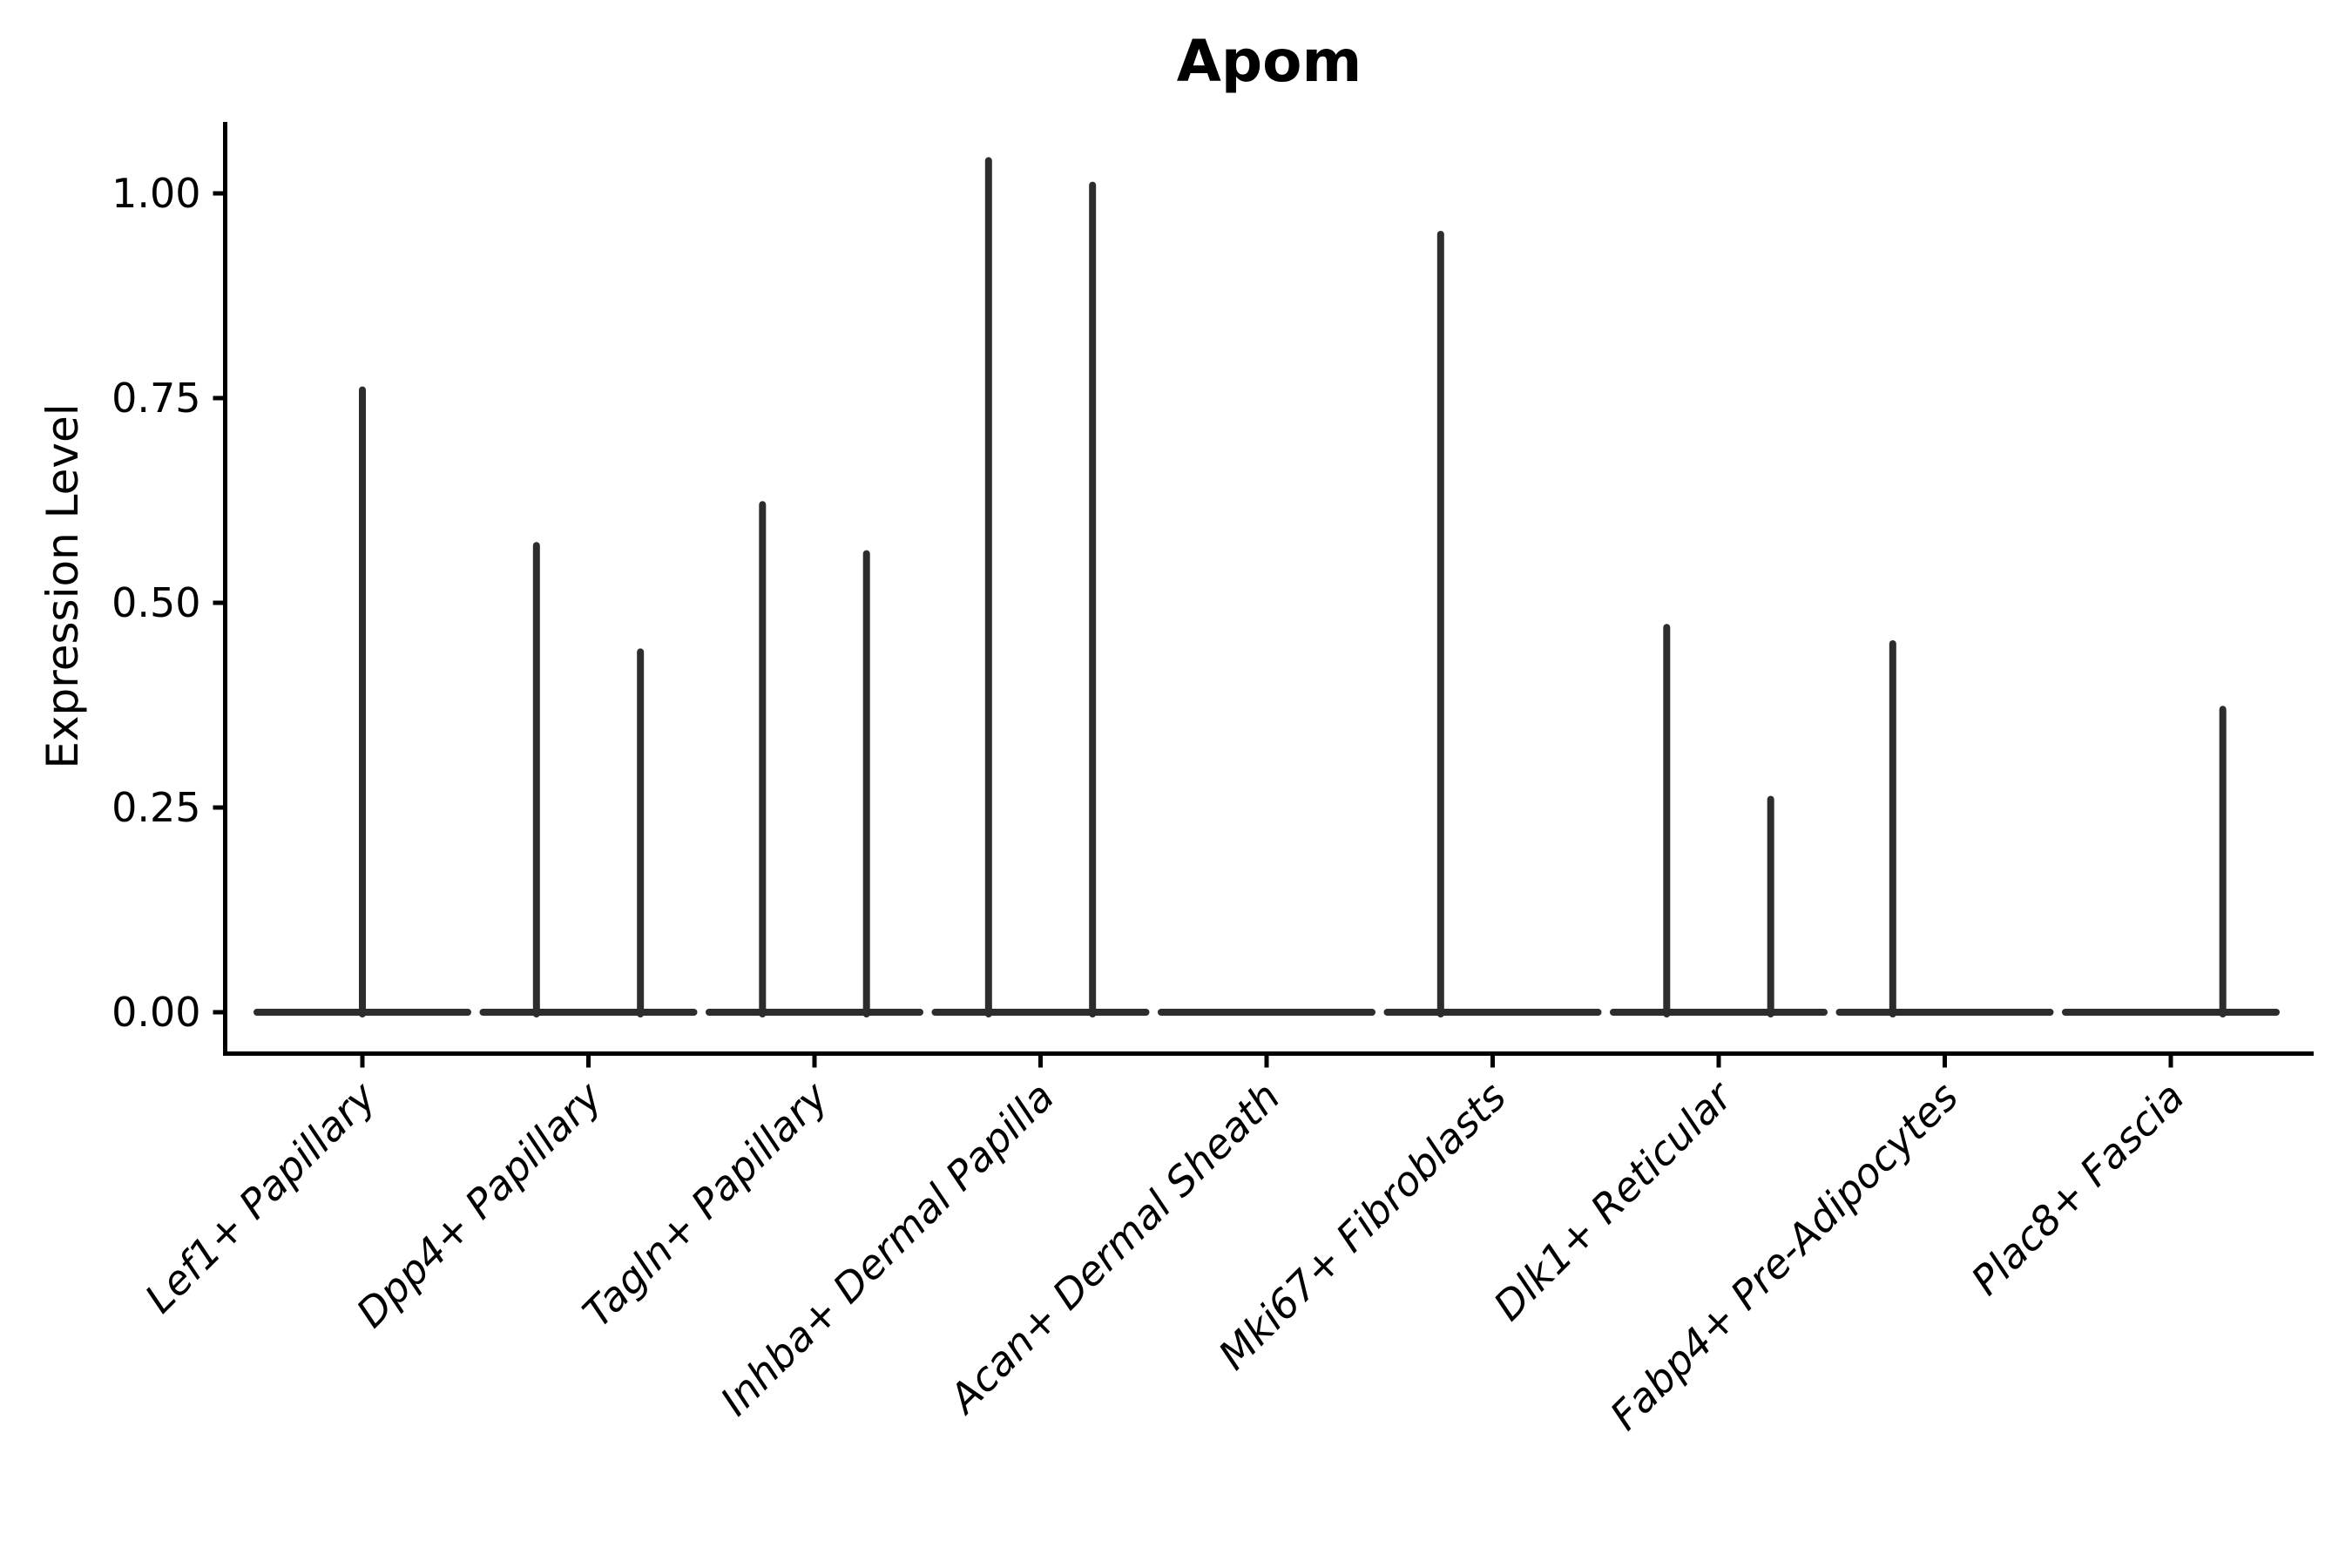  I want to click on y-tick-label: 1.00, so click(156, 193).